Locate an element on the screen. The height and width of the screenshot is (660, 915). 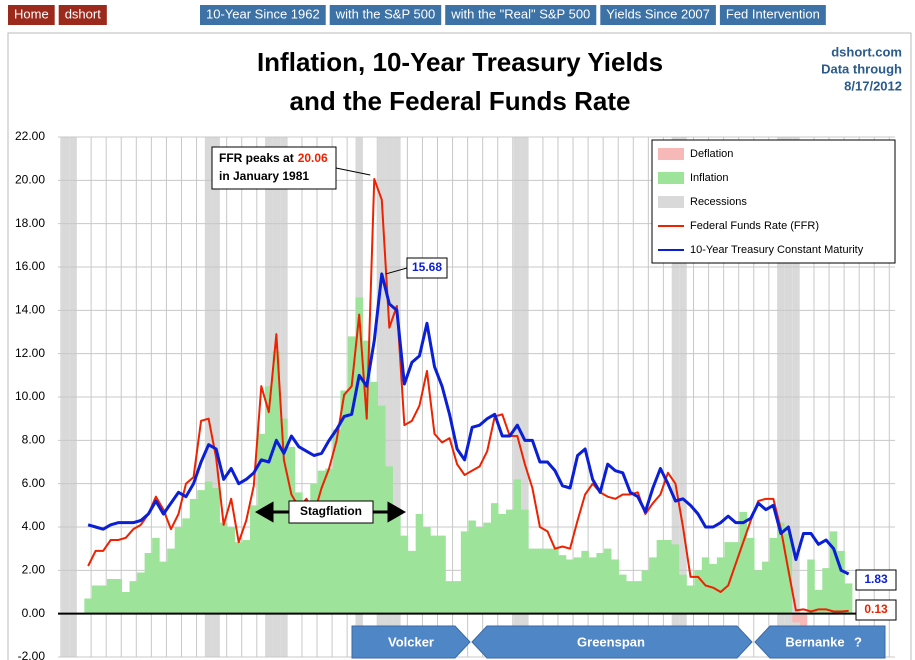
nav-button-label: Fed Intervention is located at coordinates (773, 13).